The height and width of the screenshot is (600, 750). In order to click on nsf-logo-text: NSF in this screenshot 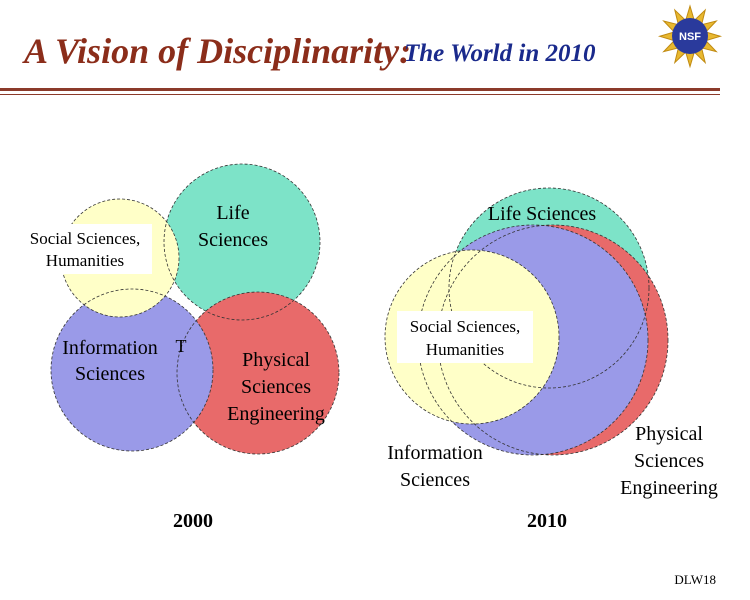, I will do `click(690, 37)`.